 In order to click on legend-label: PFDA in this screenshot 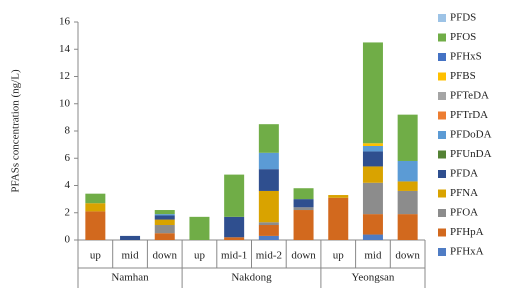, I will do `click(464, 174)`.